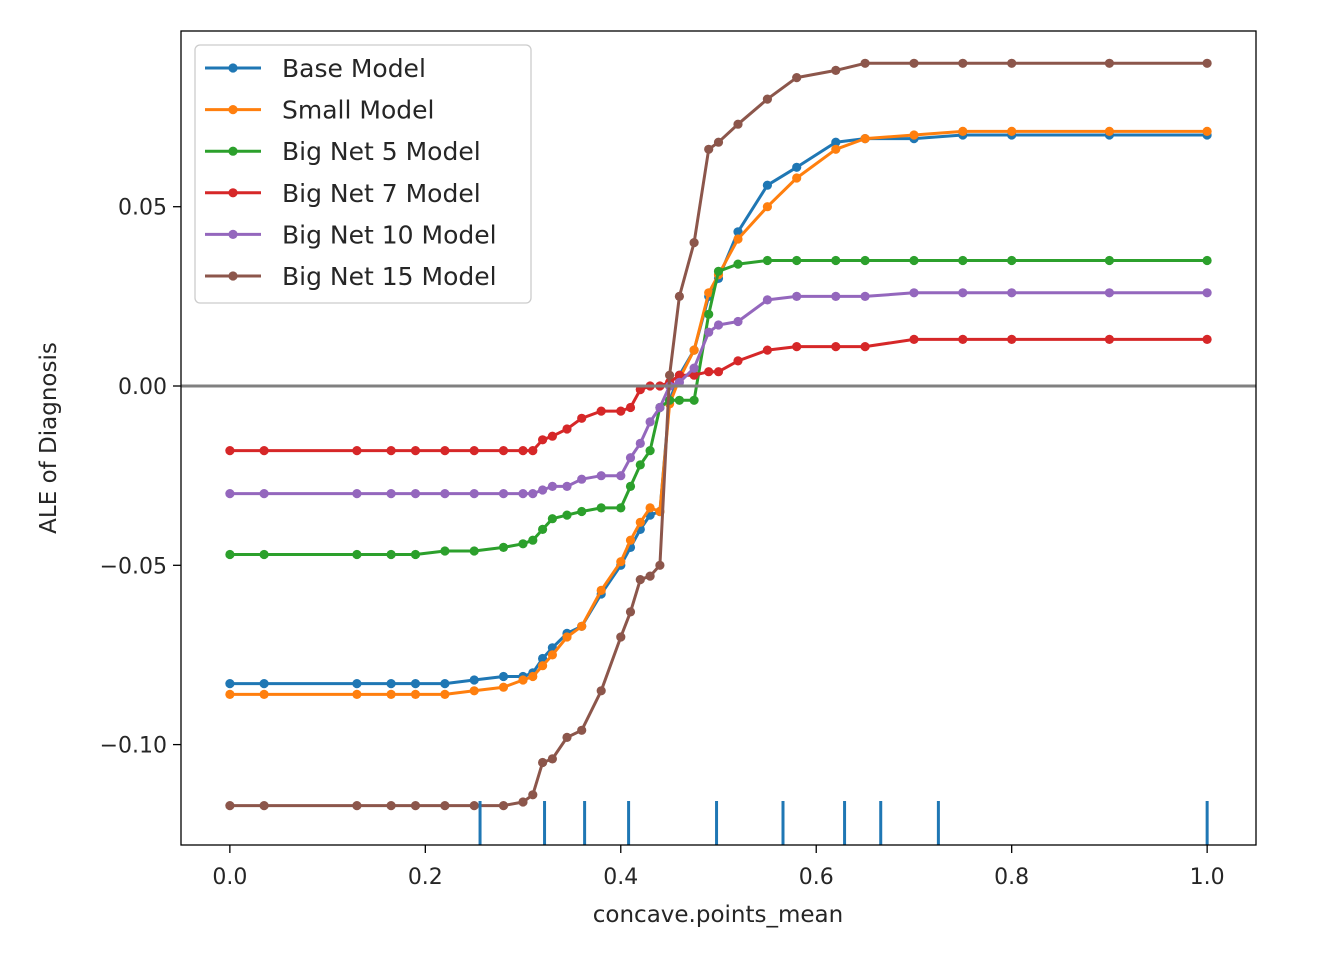 Image resolution: width=1318 pixels, height=962 pixels. Describe the element at coordinates (718, 915) in the screenshot. I see `x-axis-title: concave.points_mean` at that location.